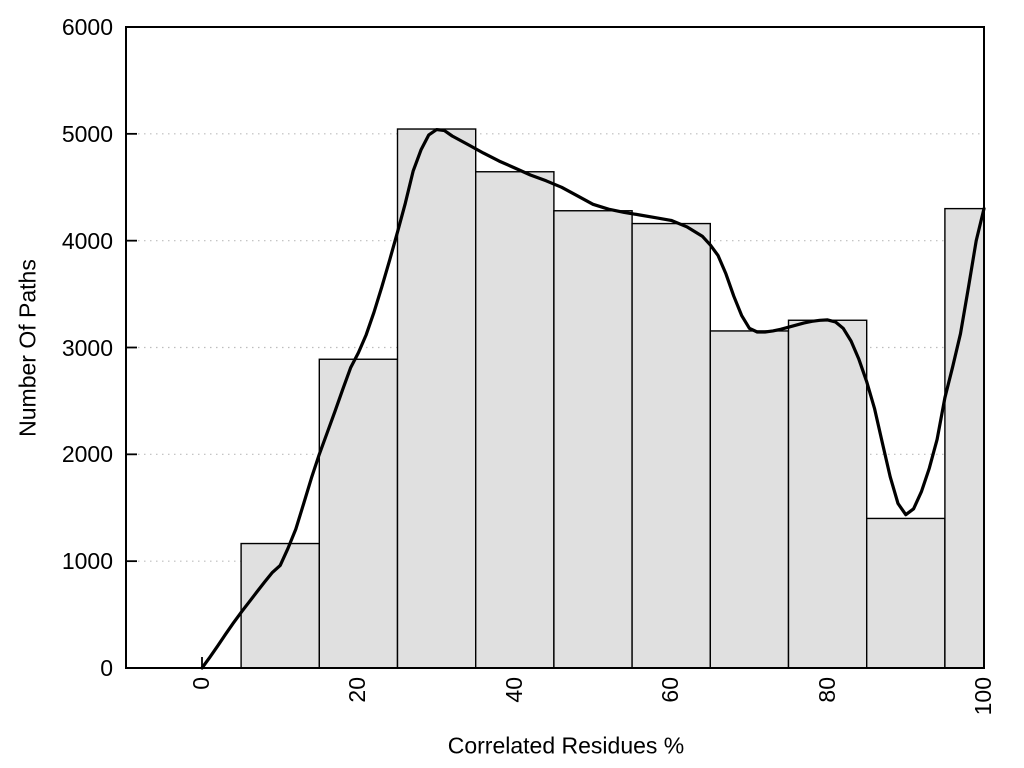  I want to click on x-axis-title: Correlated Residues %, so click(566, 745).